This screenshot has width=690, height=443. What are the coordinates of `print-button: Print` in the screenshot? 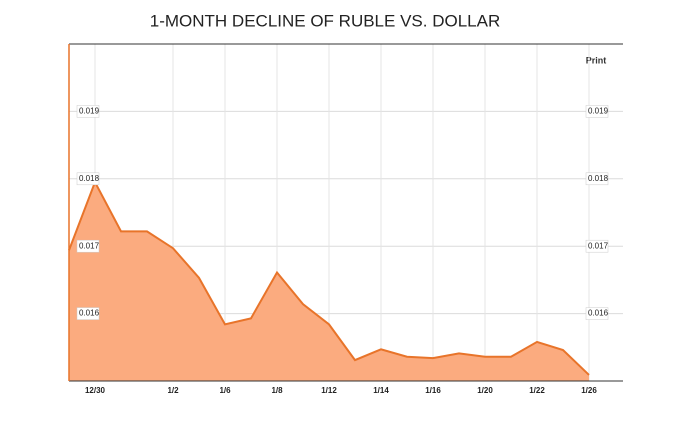 It's located at (596, 60).